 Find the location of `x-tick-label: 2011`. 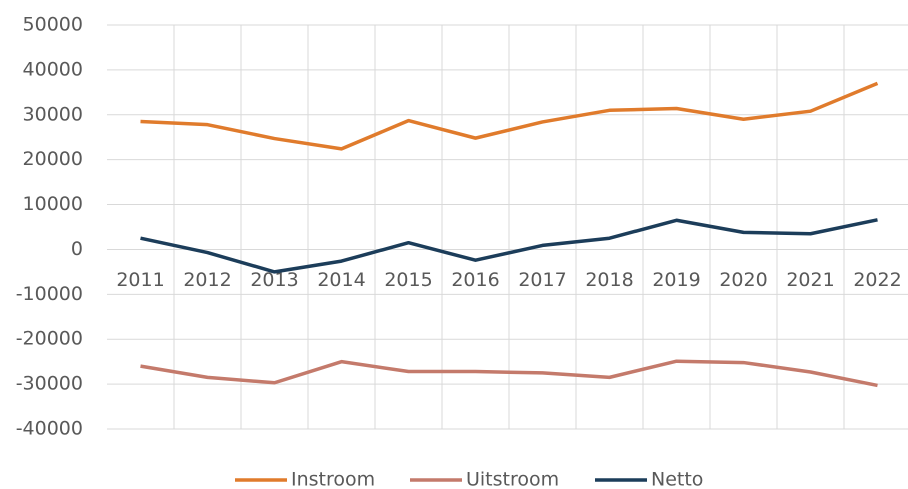

x-tick-label: 2011 is located at coordinates (140, 280).